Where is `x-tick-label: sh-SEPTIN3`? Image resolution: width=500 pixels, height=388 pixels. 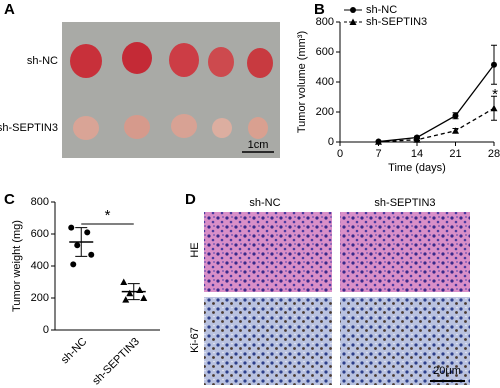
x-tick-label: sh-SEPTIN3 is located at coordinates (116, 362).